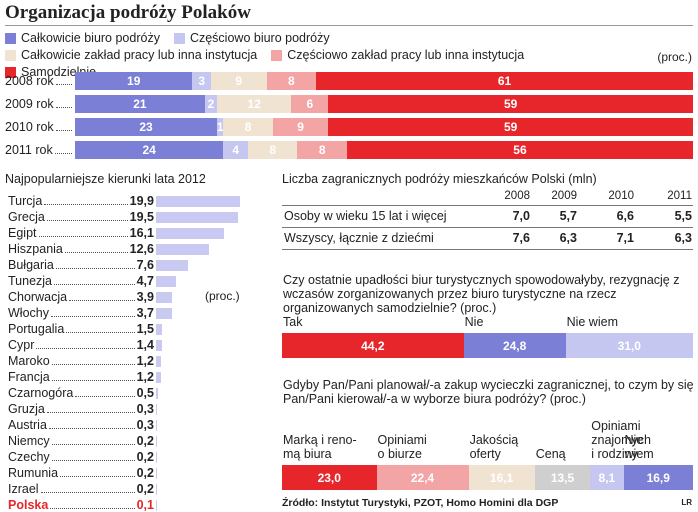 This screenshot has height=512, width=698. What do you see at coordinates (28, 505) in the screenshot?
I see `category-label: Polska` at bounding box center [28, 505].